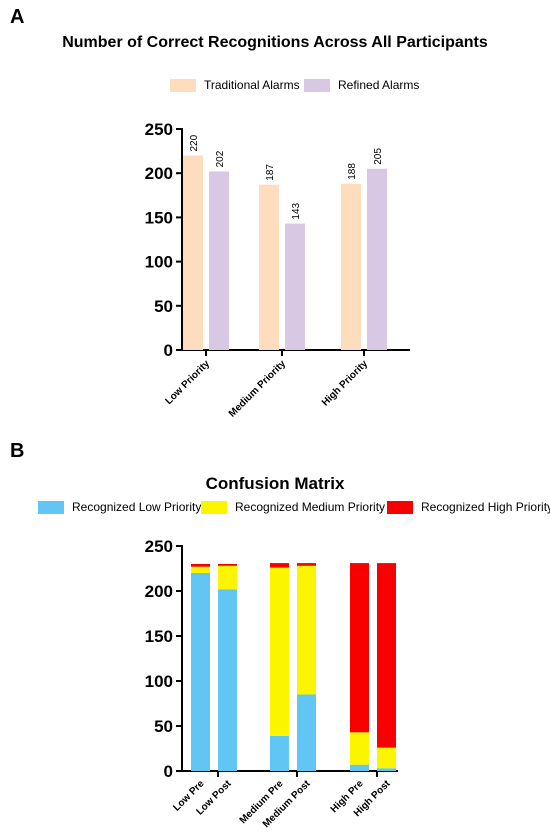 Image resolution: width=550 pixels, height=838 pixels. I want to click on chart-b-title: Confusion Matrix, so click(275, 483).